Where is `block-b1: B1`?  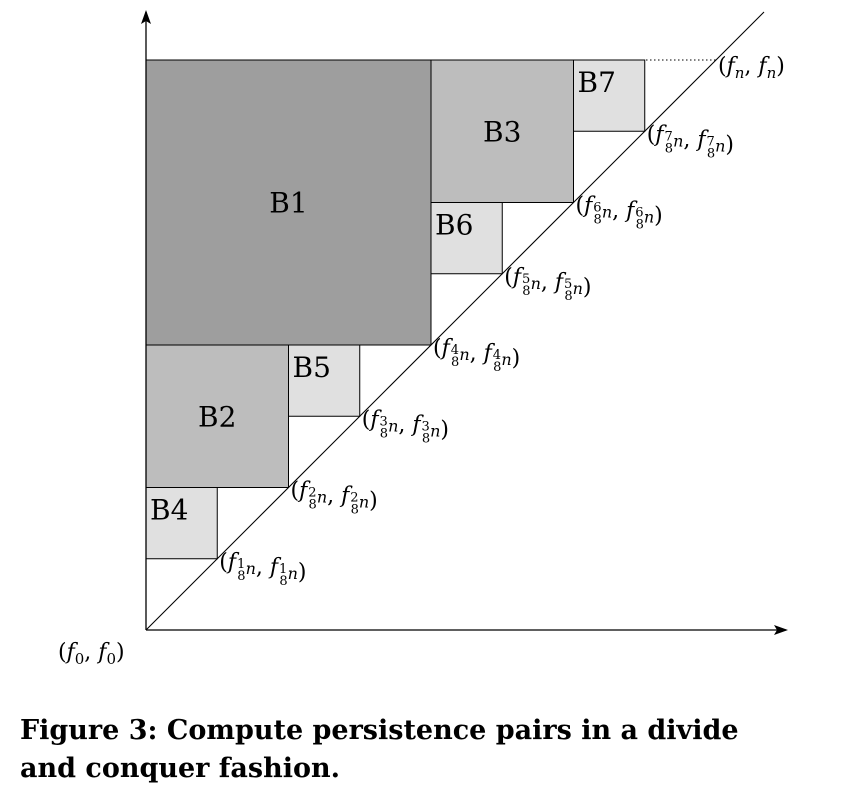
block-b1: B1 is located at coordinates (288, 202).